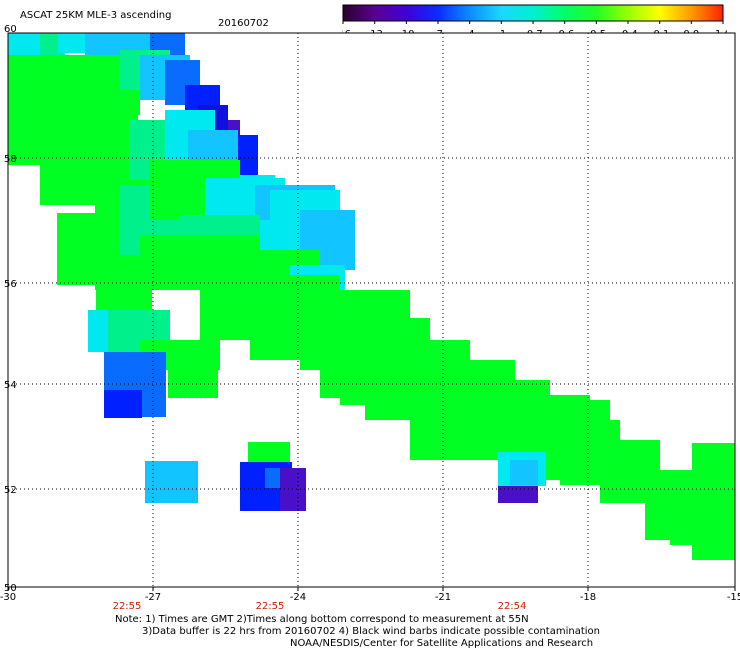 Image resolution: width=740 pixels, height=650 pixels. What do you see at coordinates (10, 588) in the screenshot?
I see `lat-label: 50` at bounding box center [10, 588].